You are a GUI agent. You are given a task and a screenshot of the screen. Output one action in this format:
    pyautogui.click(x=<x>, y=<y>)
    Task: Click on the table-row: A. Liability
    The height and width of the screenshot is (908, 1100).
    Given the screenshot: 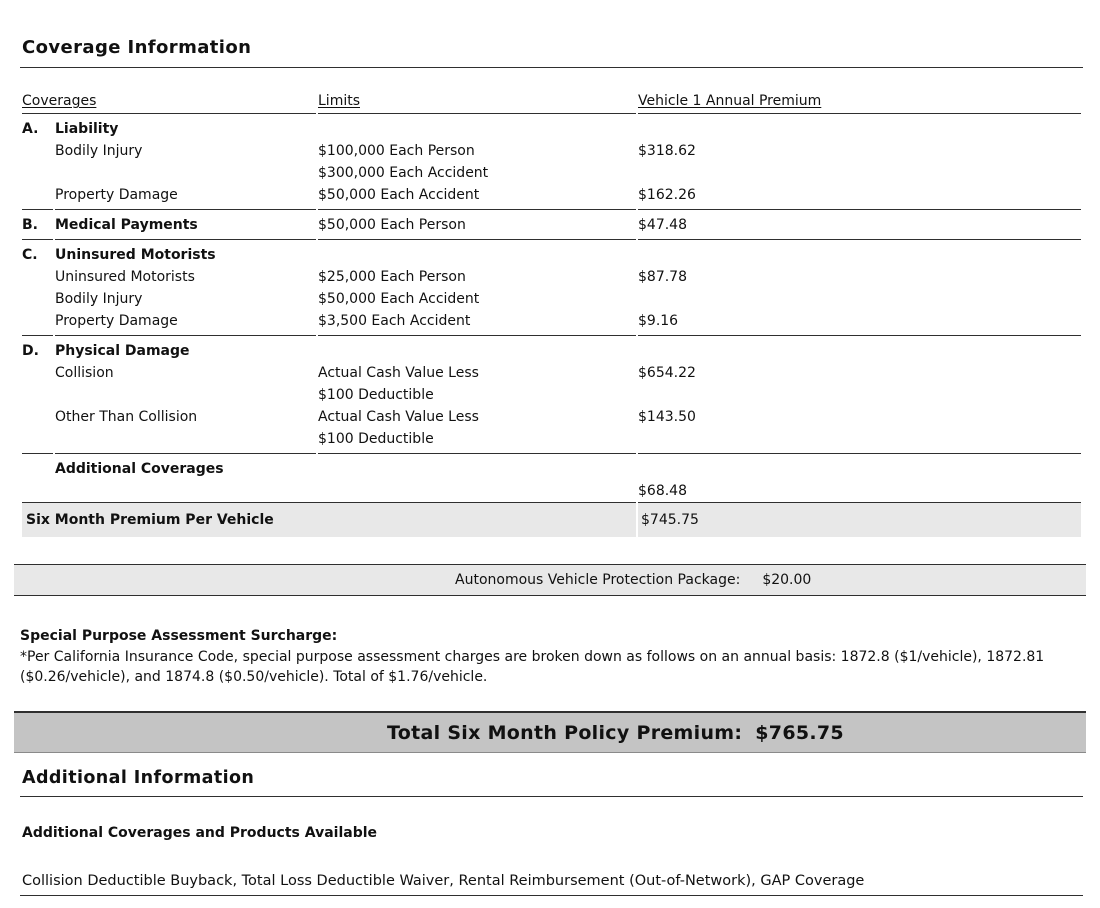 What is the action you would take?
    pyautogui.click(x=551, y=127)
    